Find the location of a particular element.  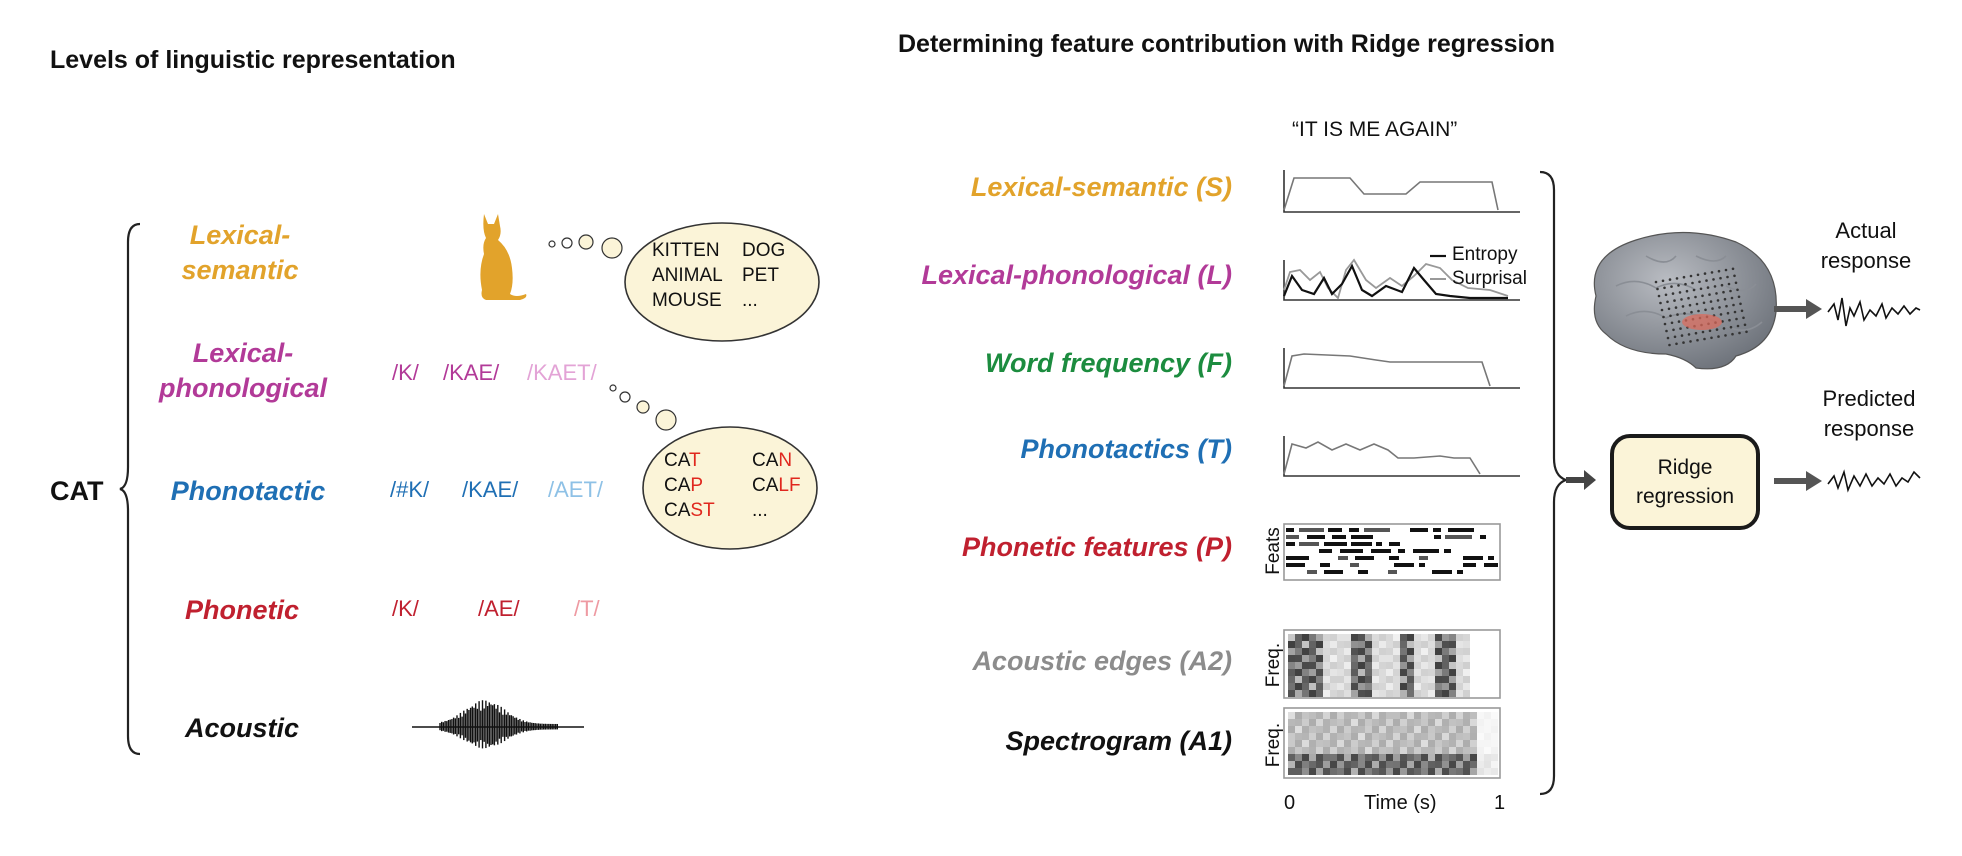

word-cat: CAT is located at coordinates (77, 491).